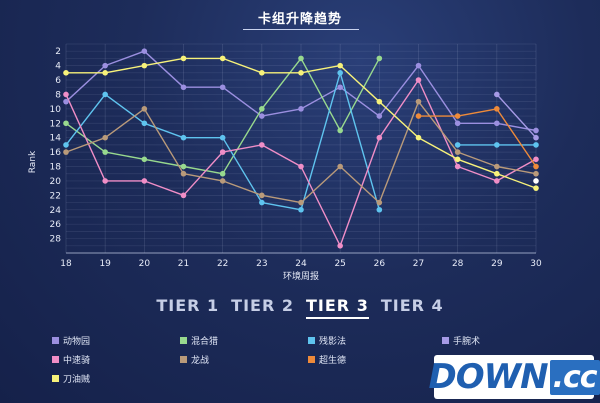 This screenshot has width=600, height=403. What do you see at coordinates (301, 264) in the screenshot?
I see `x-tick-label: 24` at bounding box center [301, 264].